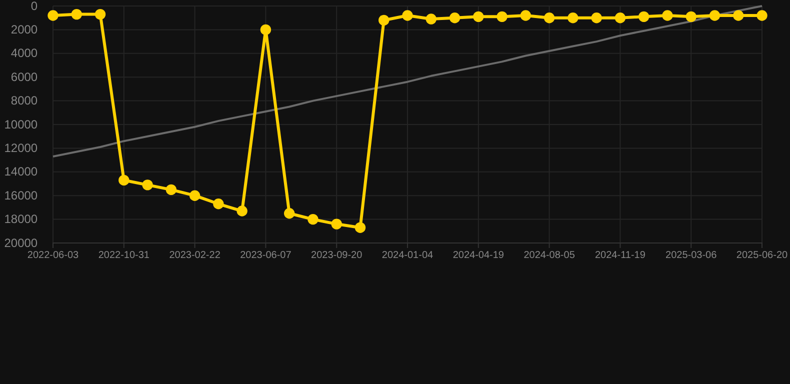  I want to click on x-tick-label: 2025-06-20, so click(762, 256).